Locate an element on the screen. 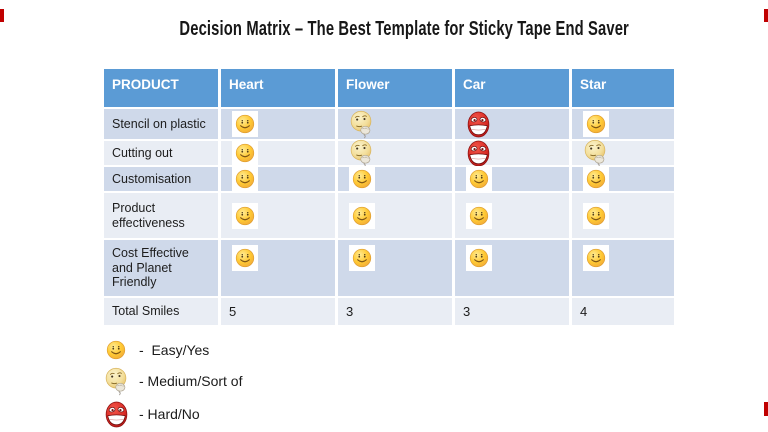 This screenshot has width=768, height=432. legend-item-medium: - Medium/Sort of is located at coordinates (172, 381).